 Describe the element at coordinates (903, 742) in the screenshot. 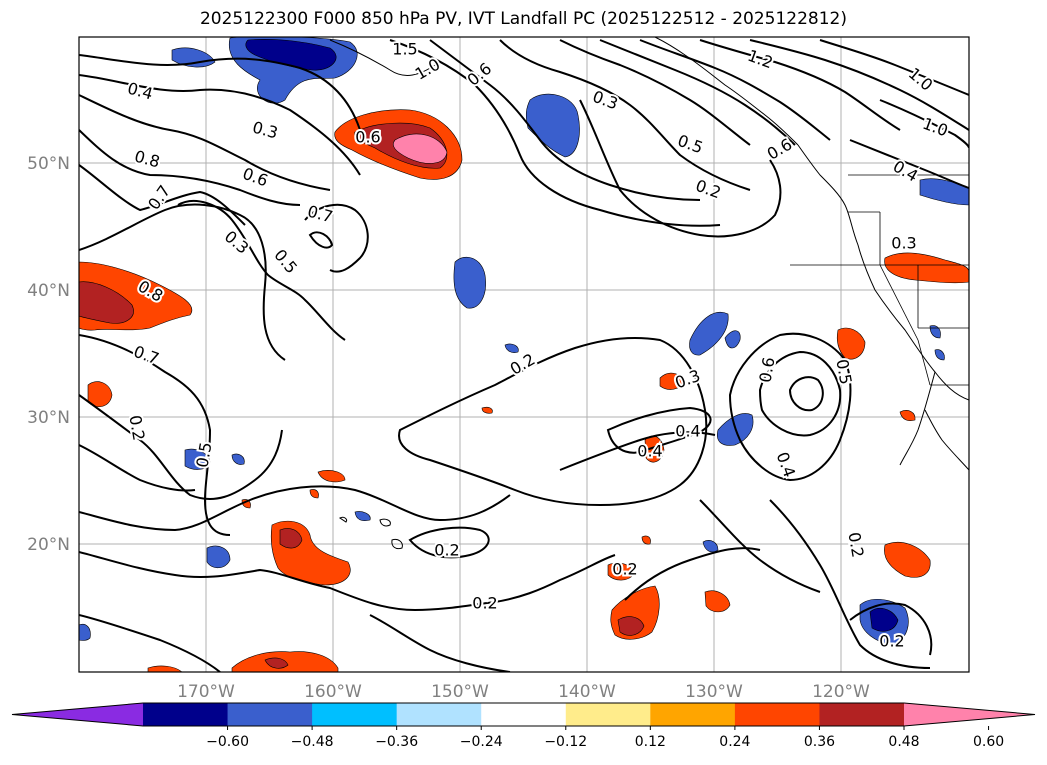

I see `colorbar-tick-label: 0.48` at that location.